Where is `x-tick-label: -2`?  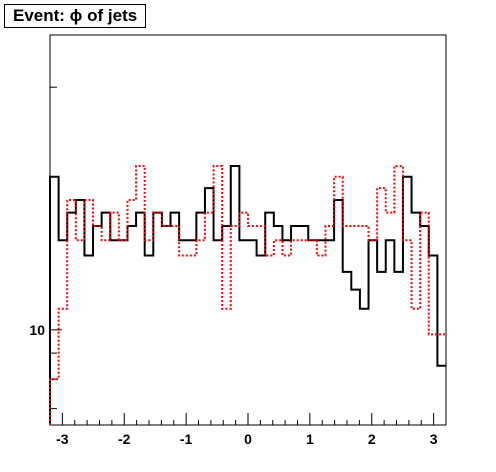 x-tick-label: -2 is located at coordinates (124, 439).